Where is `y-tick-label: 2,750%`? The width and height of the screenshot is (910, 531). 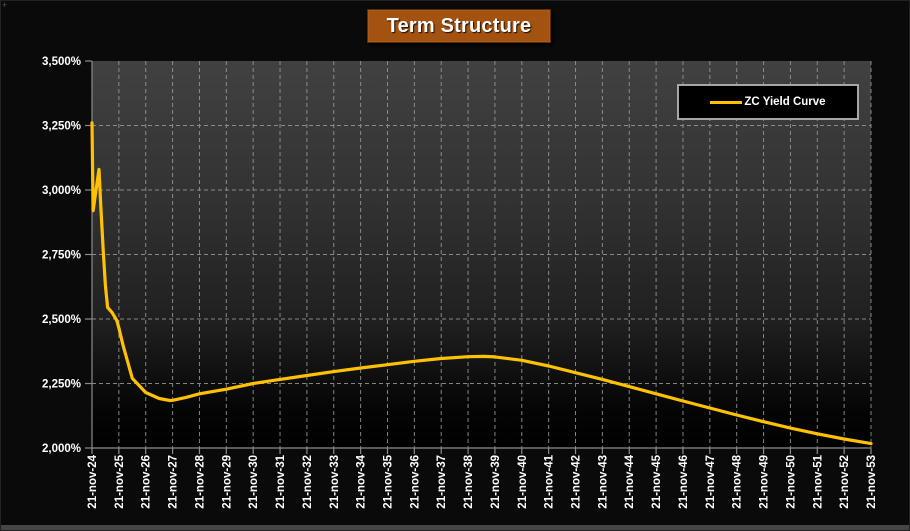
y-tick-label: 2,750% is located at coordinates (61, 256).